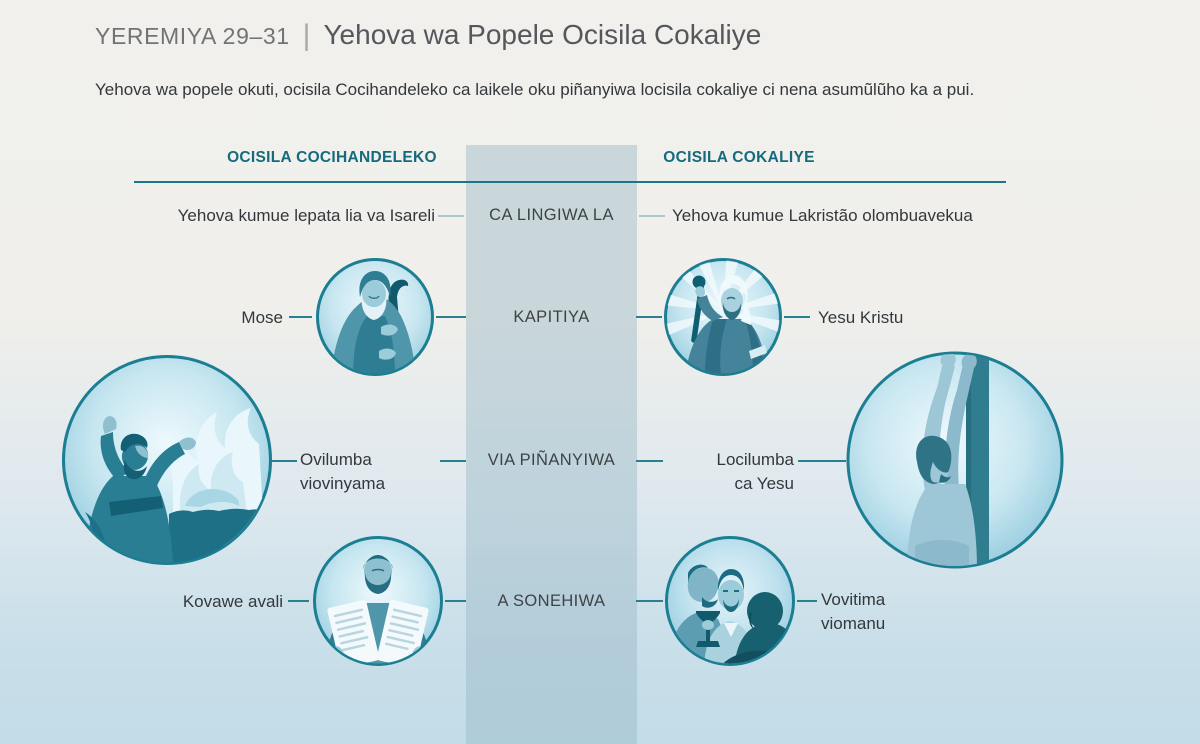  Describe the element at coordinates (343, 471) in the screenshot. I see `row-validated-left-label: Ovilumba viovinyama` at that location.